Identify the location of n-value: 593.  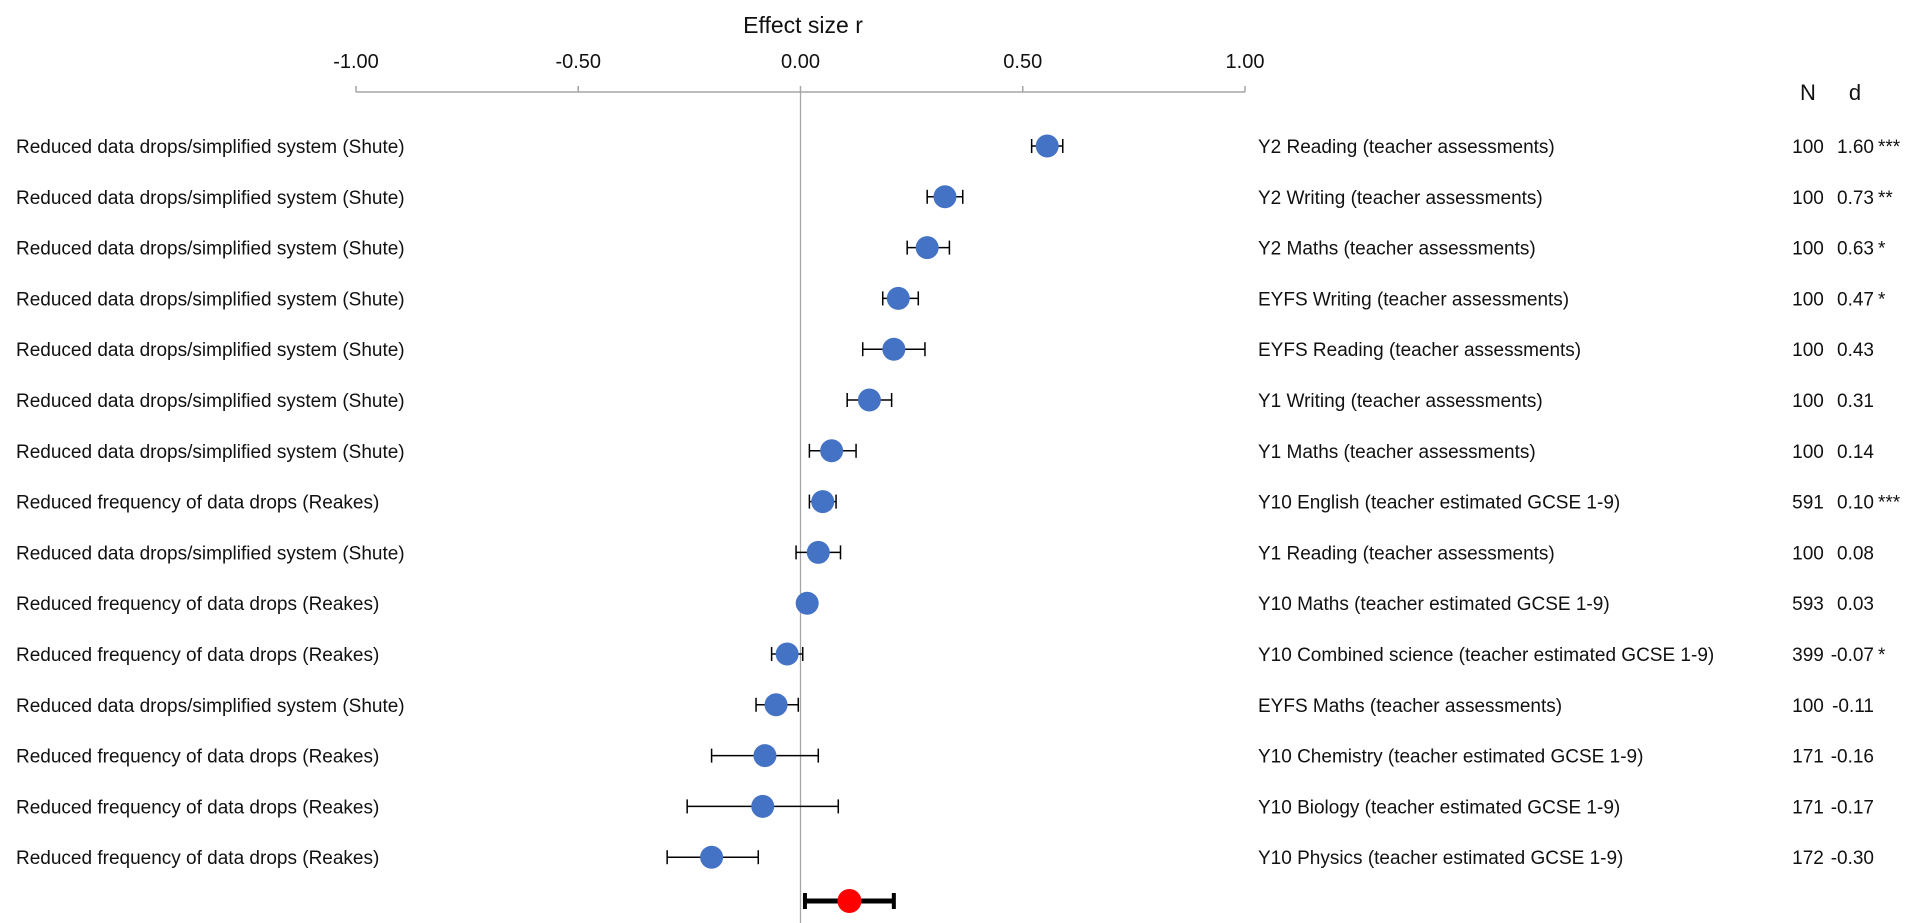
(1808, 604).